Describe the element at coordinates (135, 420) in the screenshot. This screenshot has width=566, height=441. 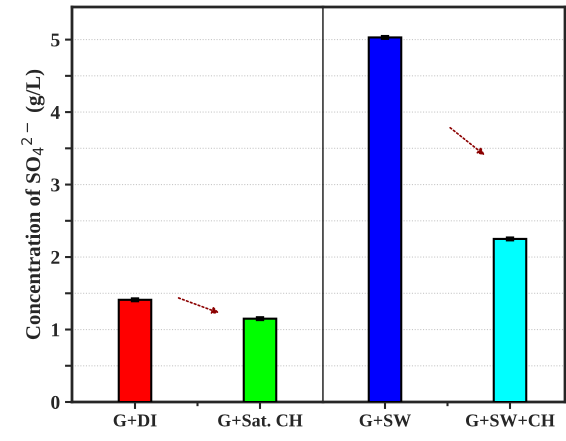
I see `x-tick-label: G+DI` at that location.